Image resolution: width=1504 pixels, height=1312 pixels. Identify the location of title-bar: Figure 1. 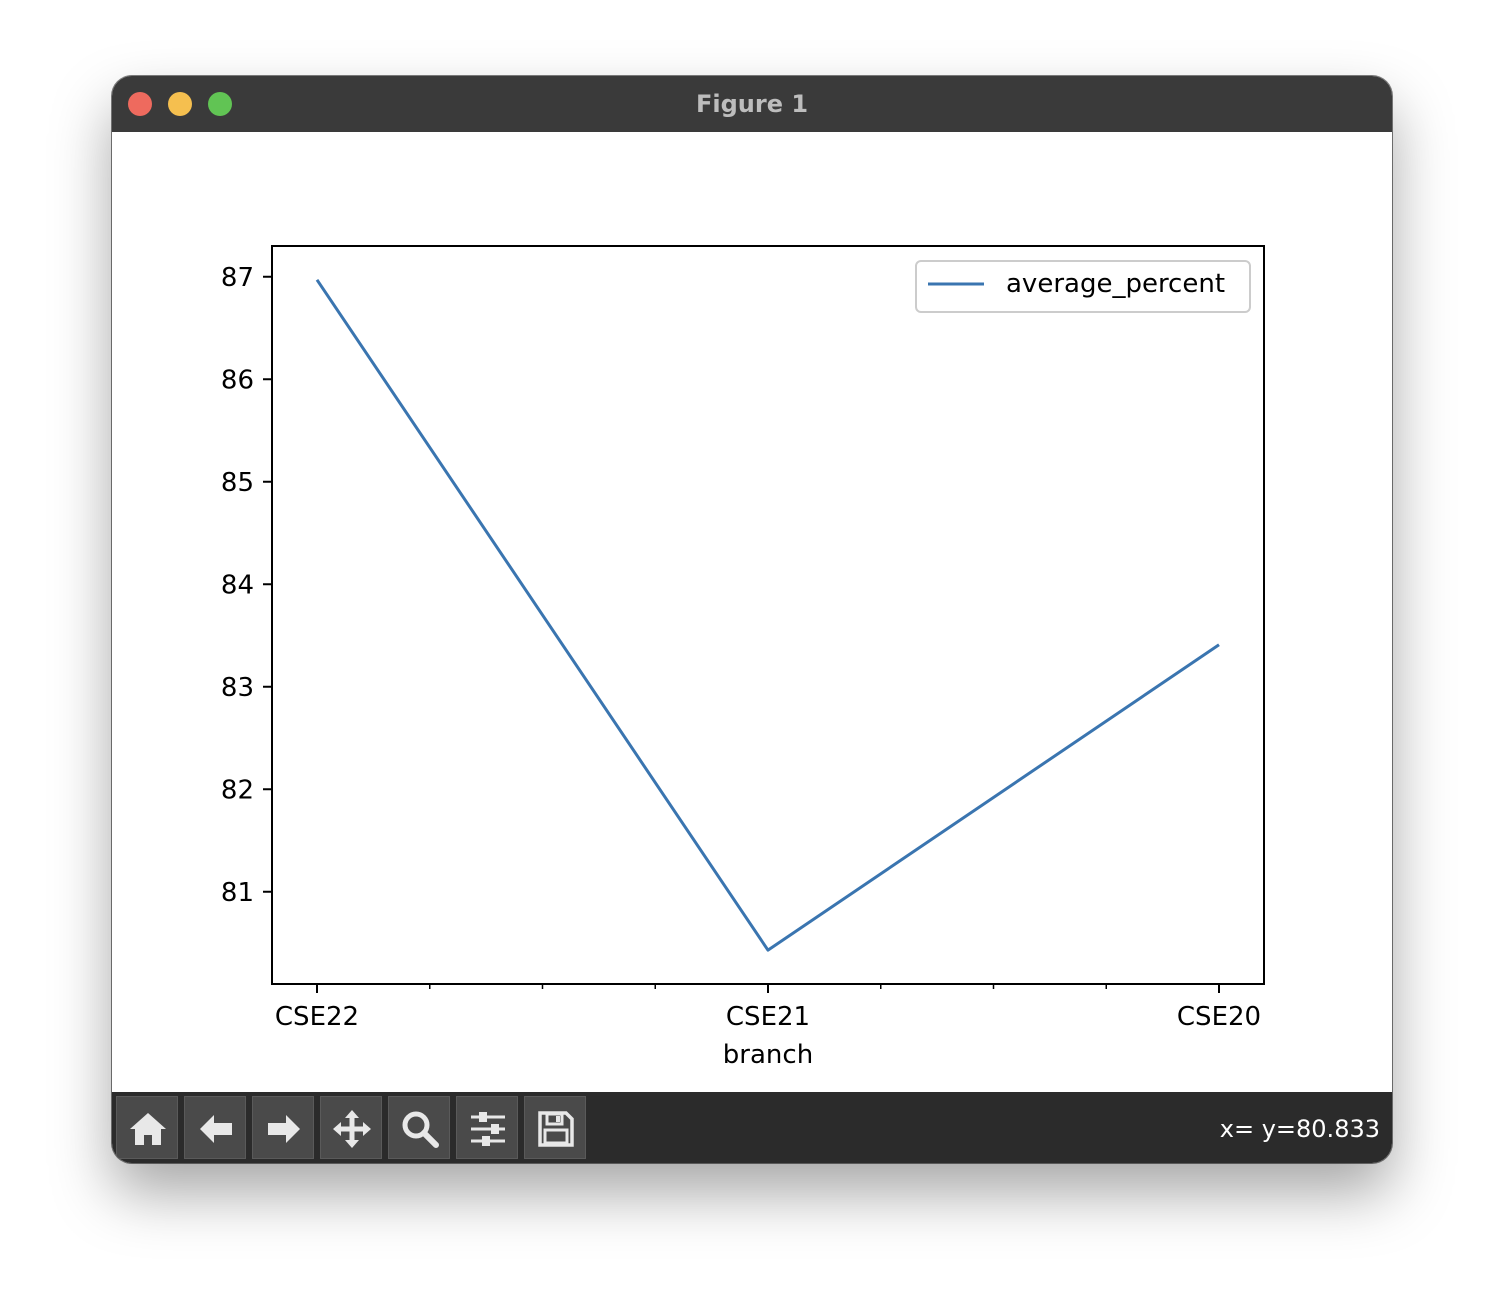
(752, 104).